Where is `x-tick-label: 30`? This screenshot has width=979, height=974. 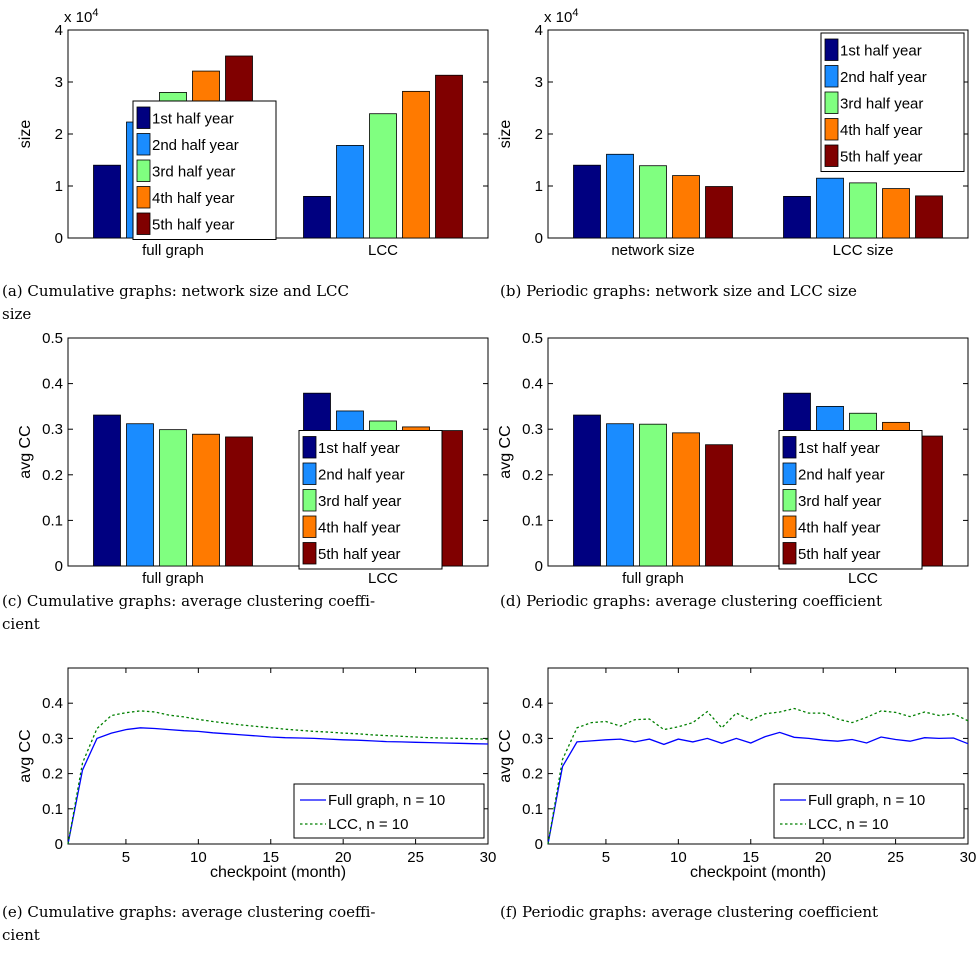
x-tick-label: 30 is located at coordinates (968, 857).